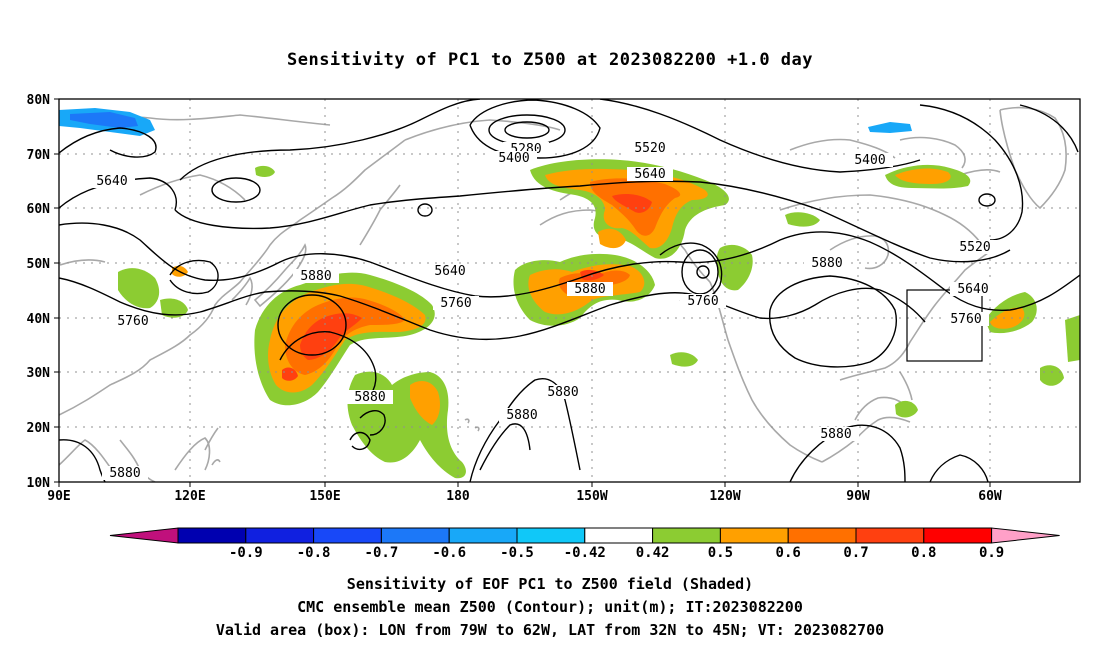  I want to click on positive-patch-hudson, so click(802, 219).